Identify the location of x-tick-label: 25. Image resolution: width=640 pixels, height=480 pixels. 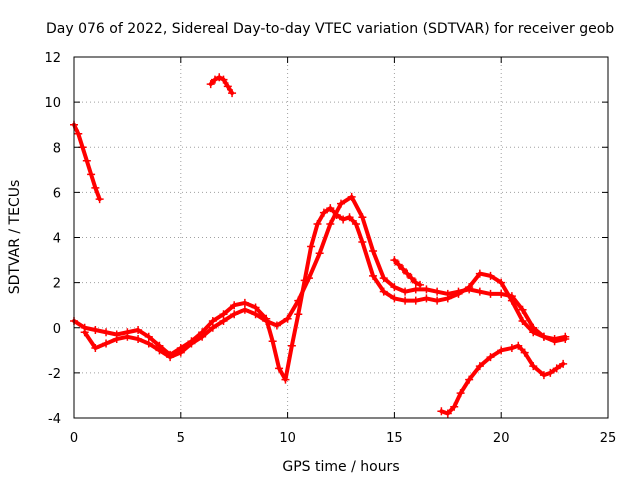
(608, 438).